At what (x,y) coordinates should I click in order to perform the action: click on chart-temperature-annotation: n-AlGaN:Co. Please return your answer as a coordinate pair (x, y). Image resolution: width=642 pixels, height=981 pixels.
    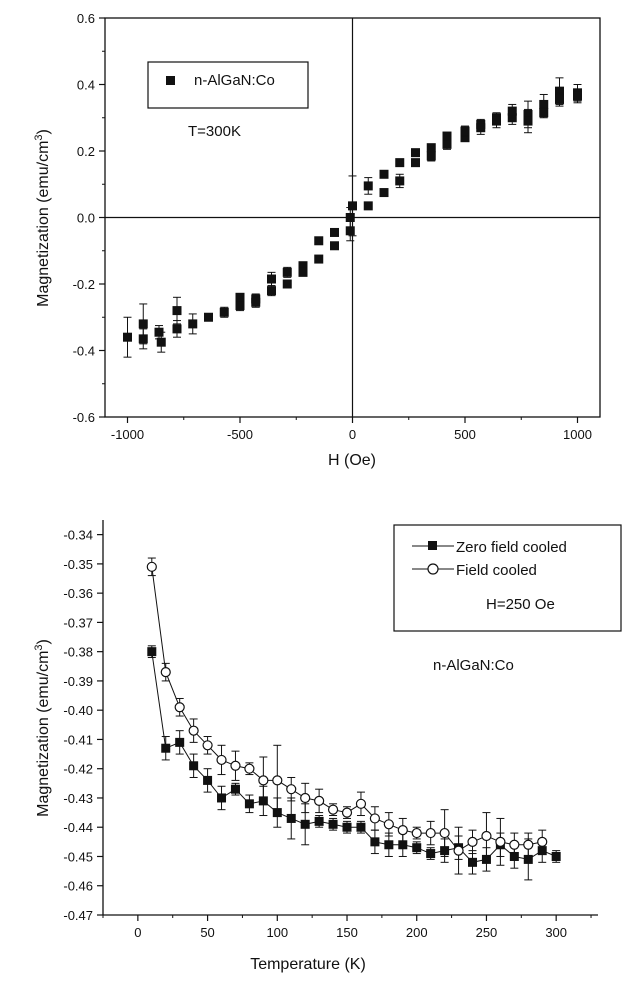
    Looking at the image, I should click on (473, 665).